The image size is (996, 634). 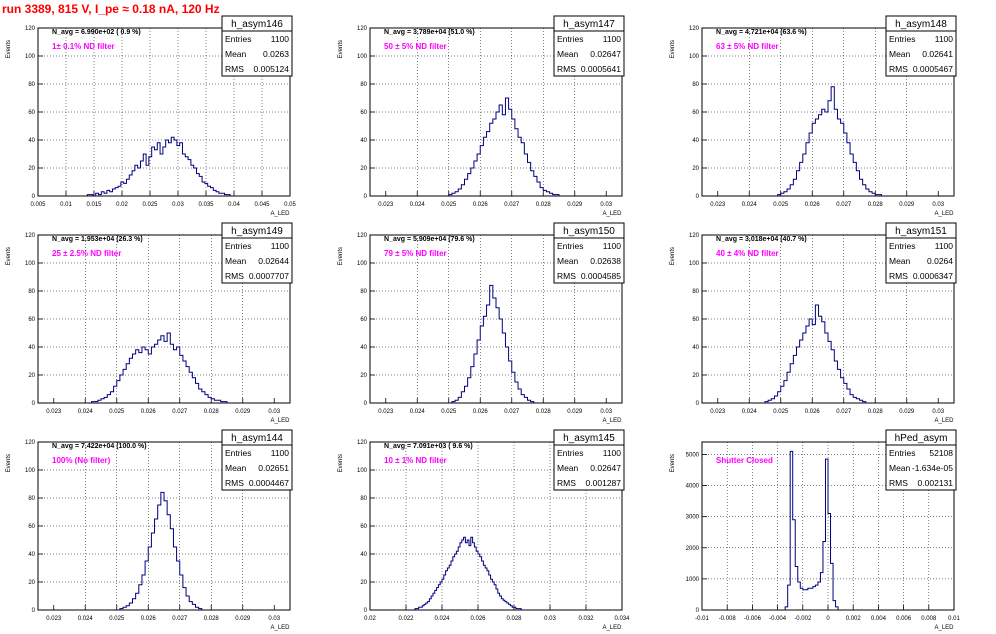 I want to click on stat-value-rms: 0.0006347, so click(x=933, y=276).